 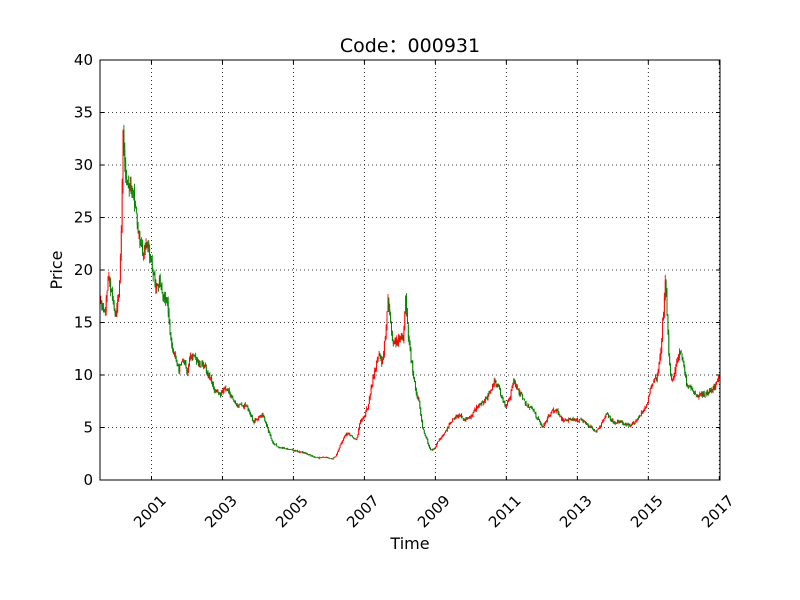 What do you see at coordinates (83, 270) in the screenshot?
I see `y-tick-label: 20` at bounding box center [83, 270].